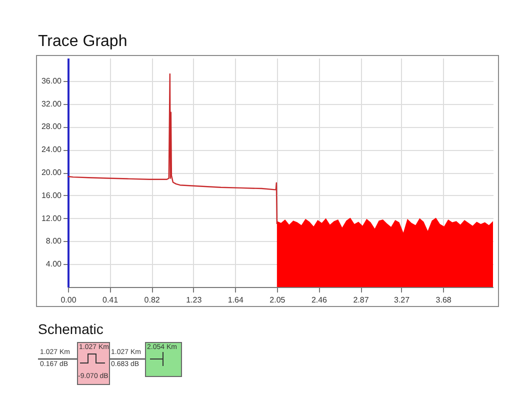 This screenshot has height=403, width=522. Describe the element at coordinates (51, 195) in the screenshot. I see `y-tick-label: 16.00` at that location.